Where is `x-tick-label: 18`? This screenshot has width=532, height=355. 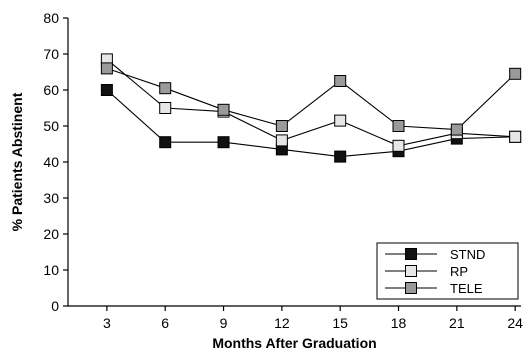
x-tick-label: 18 is located at coordinates (399, 323).